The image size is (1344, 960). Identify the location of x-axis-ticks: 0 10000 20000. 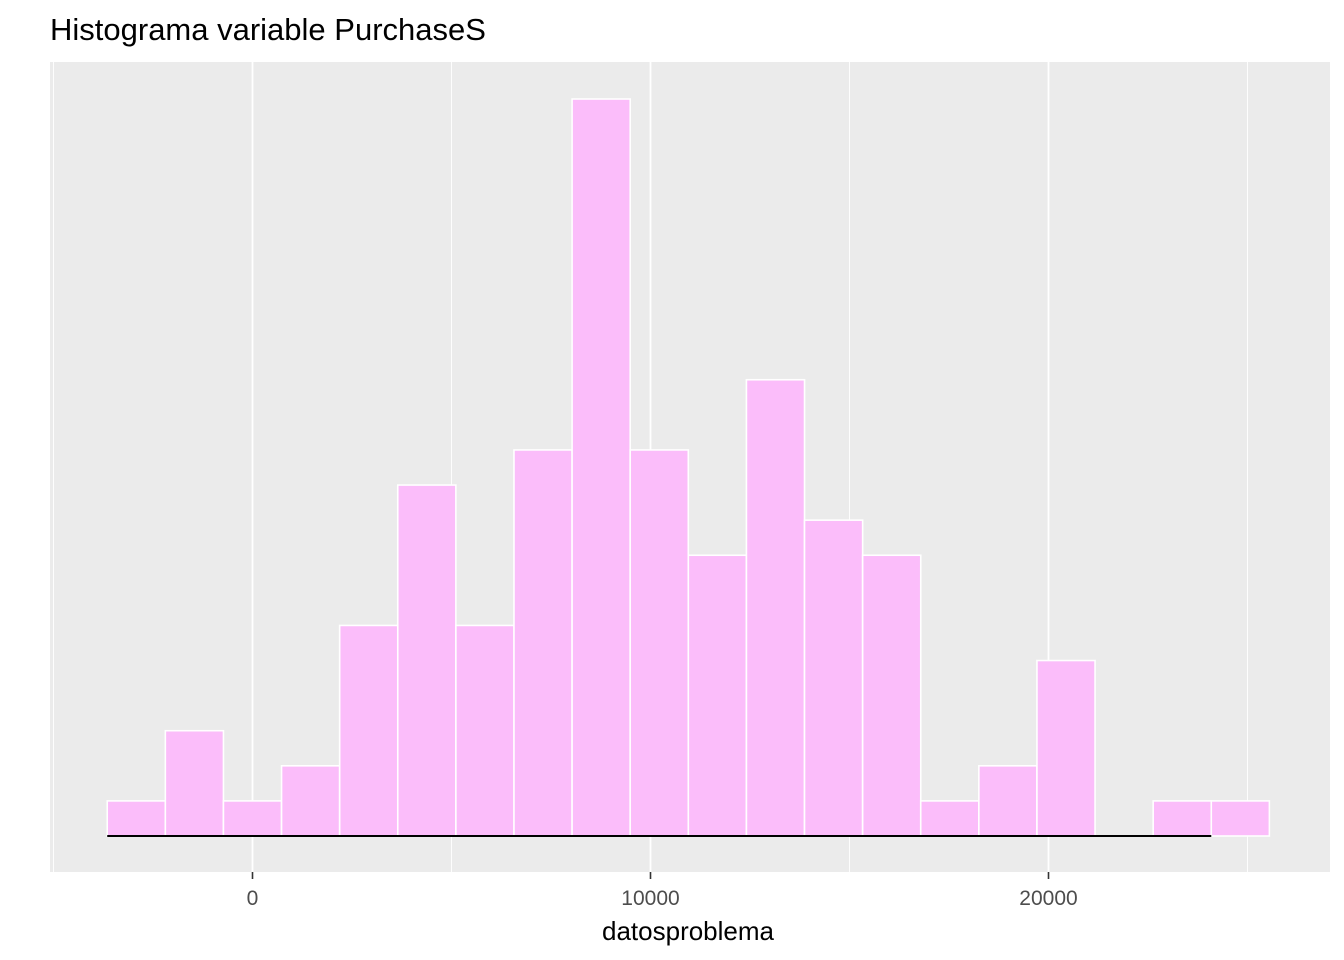
(662, 891).